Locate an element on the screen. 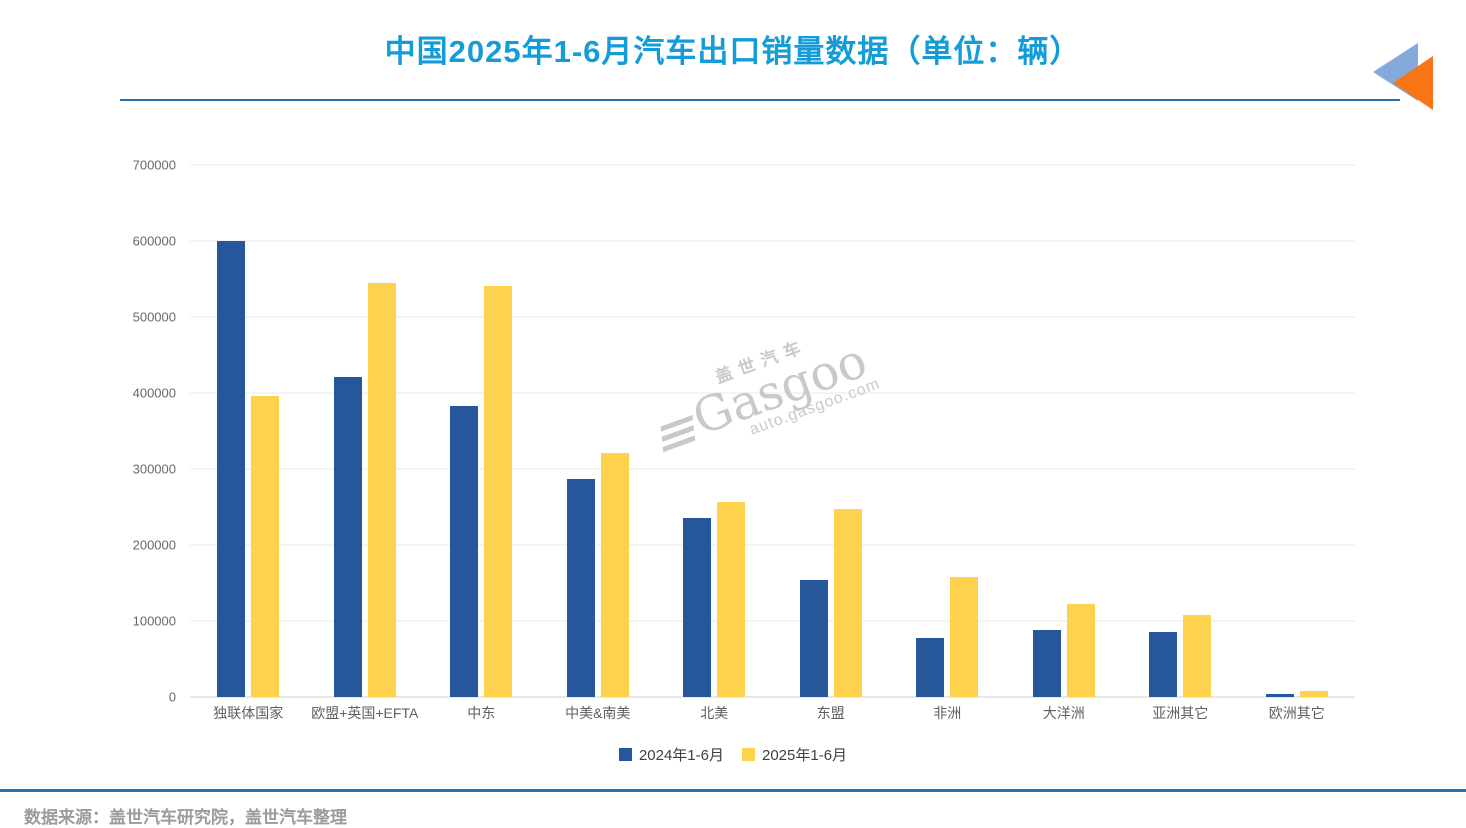 The image size is (1466, 828). bar-group-独联体国家 is located at coordinates (248, 431).